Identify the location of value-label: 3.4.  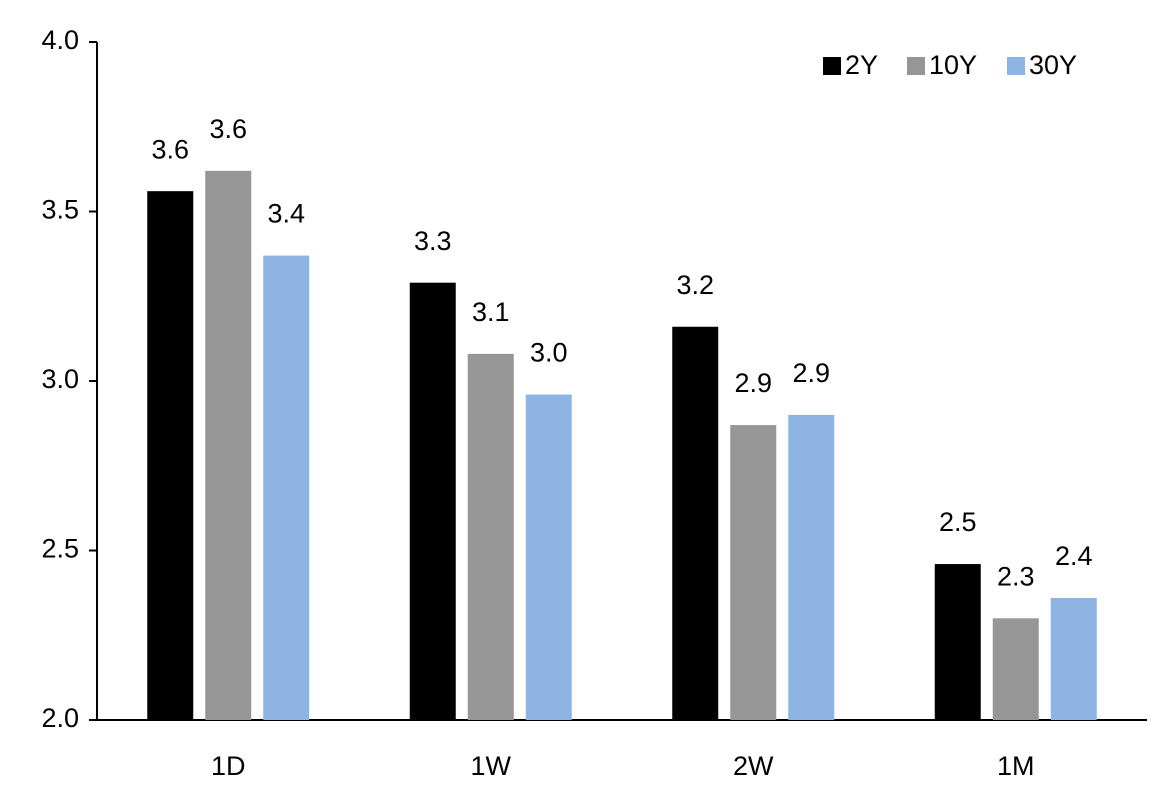
(286, 214).